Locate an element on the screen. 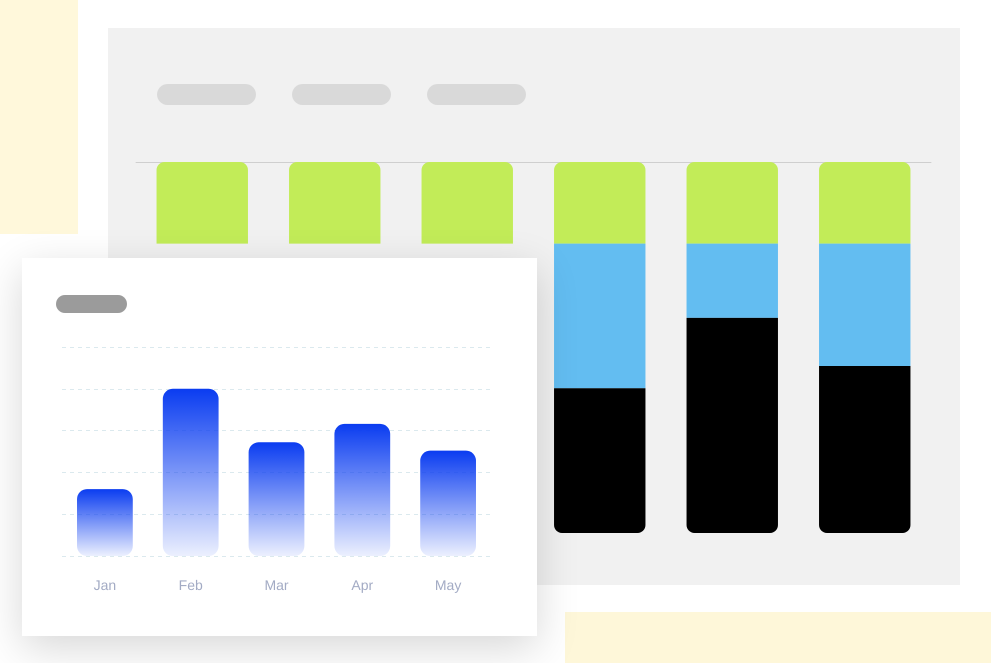  x-tick-label: Apr is located at coordinates (362, 585).